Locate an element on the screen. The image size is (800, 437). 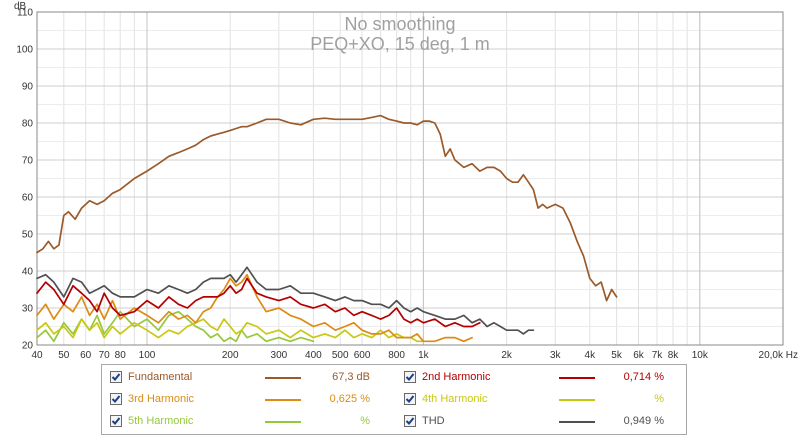
x-tick-label: 70 is located at coordinates (105, 355).